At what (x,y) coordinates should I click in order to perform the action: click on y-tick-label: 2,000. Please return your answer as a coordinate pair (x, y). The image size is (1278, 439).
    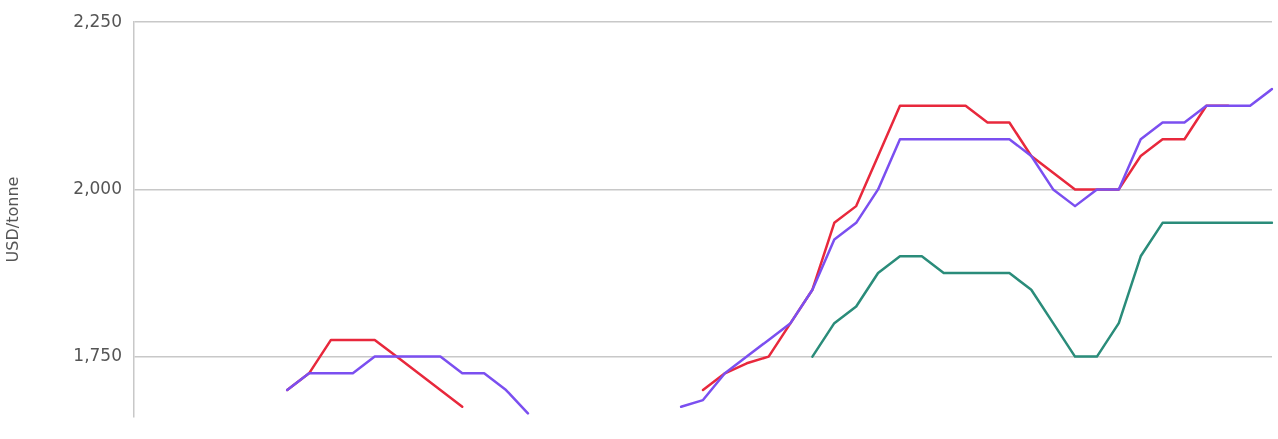
    Looking at the image, I should click on (97, 187).